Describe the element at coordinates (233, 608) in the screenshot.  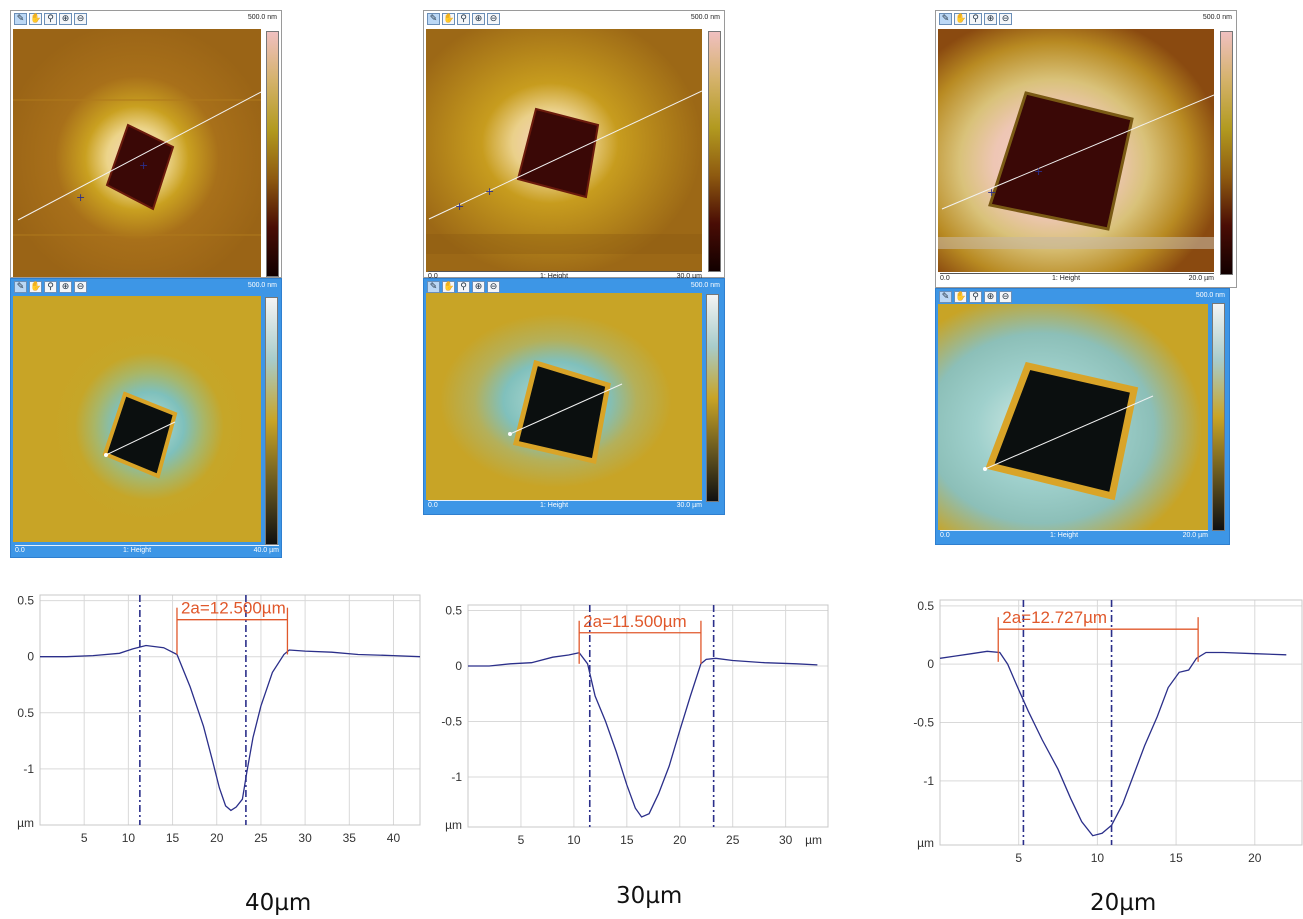
I see `annotation-label: 2a=12.500µm` at that location.